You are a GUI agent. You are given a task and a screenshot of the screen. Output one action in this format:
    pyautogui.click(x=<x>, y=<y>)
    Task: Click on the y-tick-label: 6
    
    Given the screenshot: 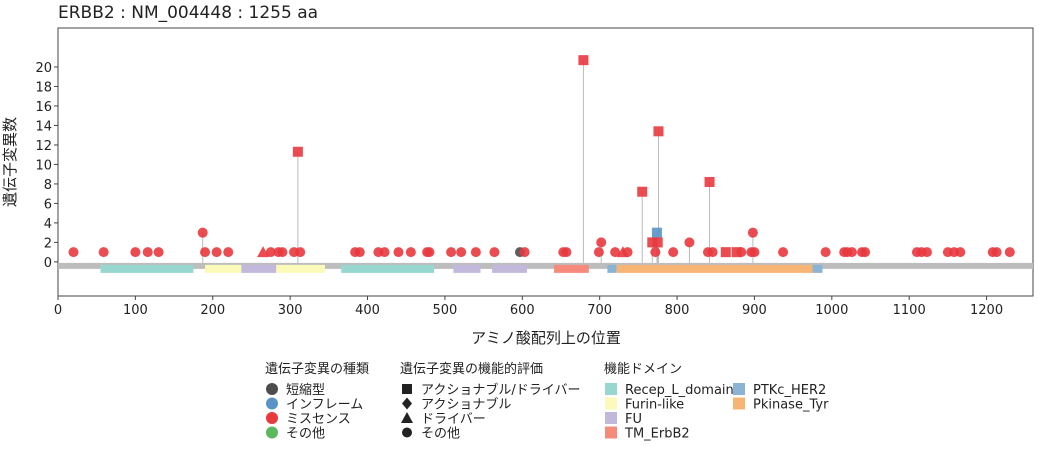 What is the action you would take?
    pyautogui.click(x=48, y=204)
    